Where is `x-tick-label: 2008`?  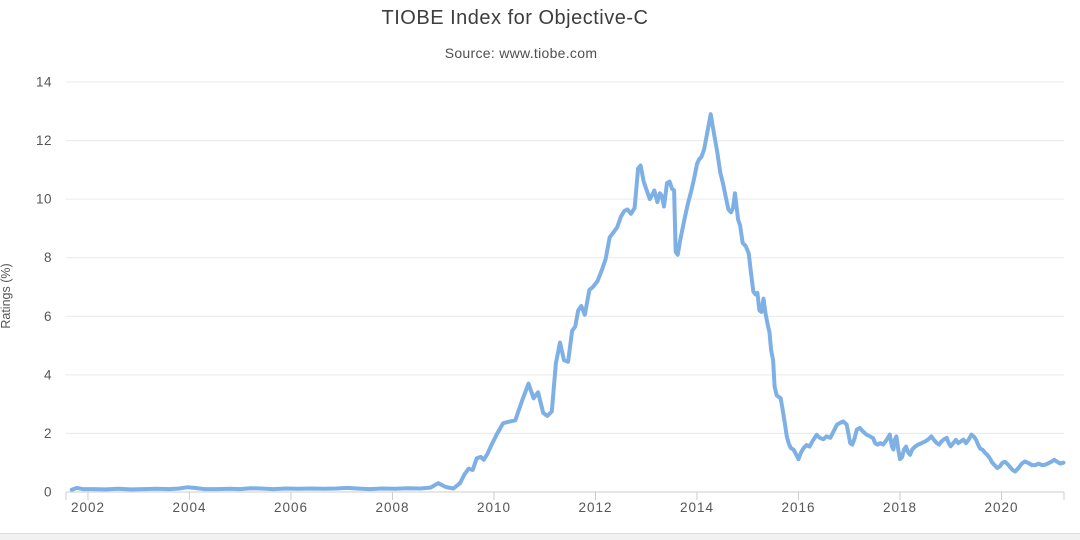 x-tick-label: 2008 is located at coordinates (392, 507).